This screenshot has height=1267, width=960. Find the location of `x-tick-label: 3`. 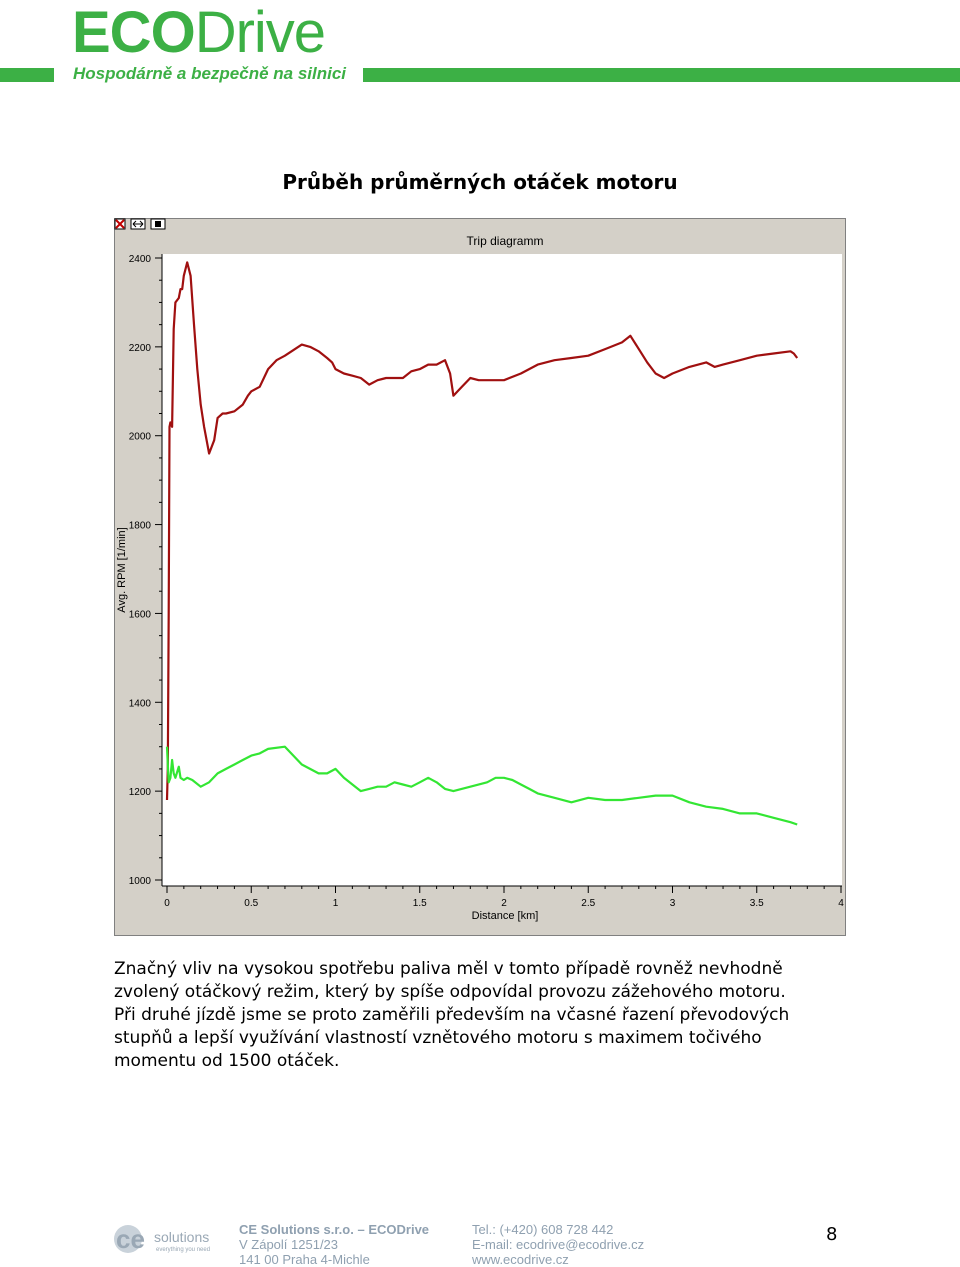

x-tick-label: 3 is located at coordinates (673, 903).